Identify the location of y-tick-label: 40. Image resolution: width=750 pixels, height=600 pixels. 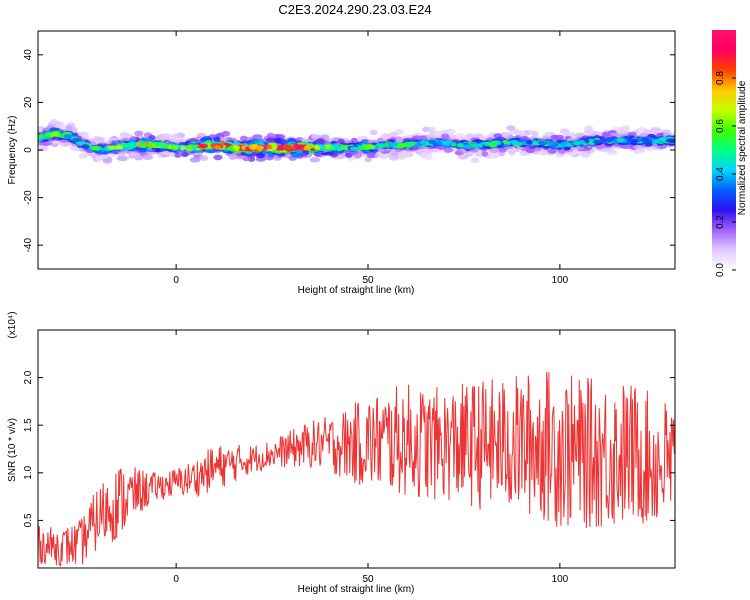
(28, 55).